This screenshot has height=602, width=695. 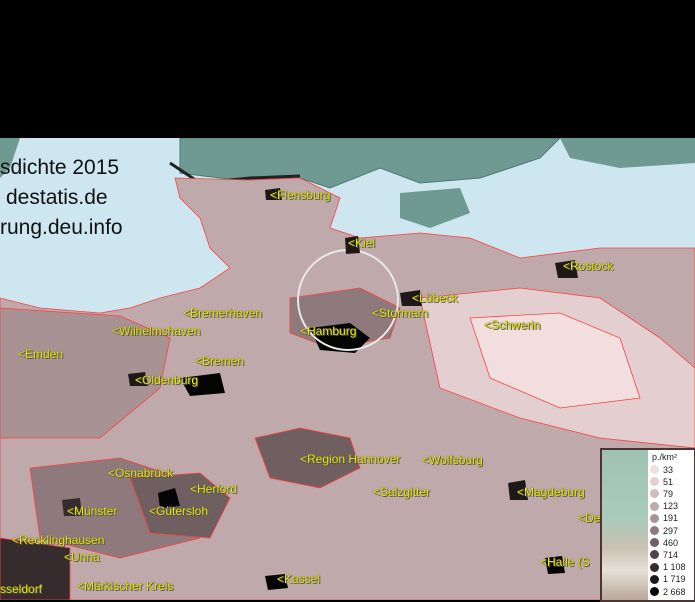 I want to click on place-label: <Hamburg, so click(x=328, y=331).